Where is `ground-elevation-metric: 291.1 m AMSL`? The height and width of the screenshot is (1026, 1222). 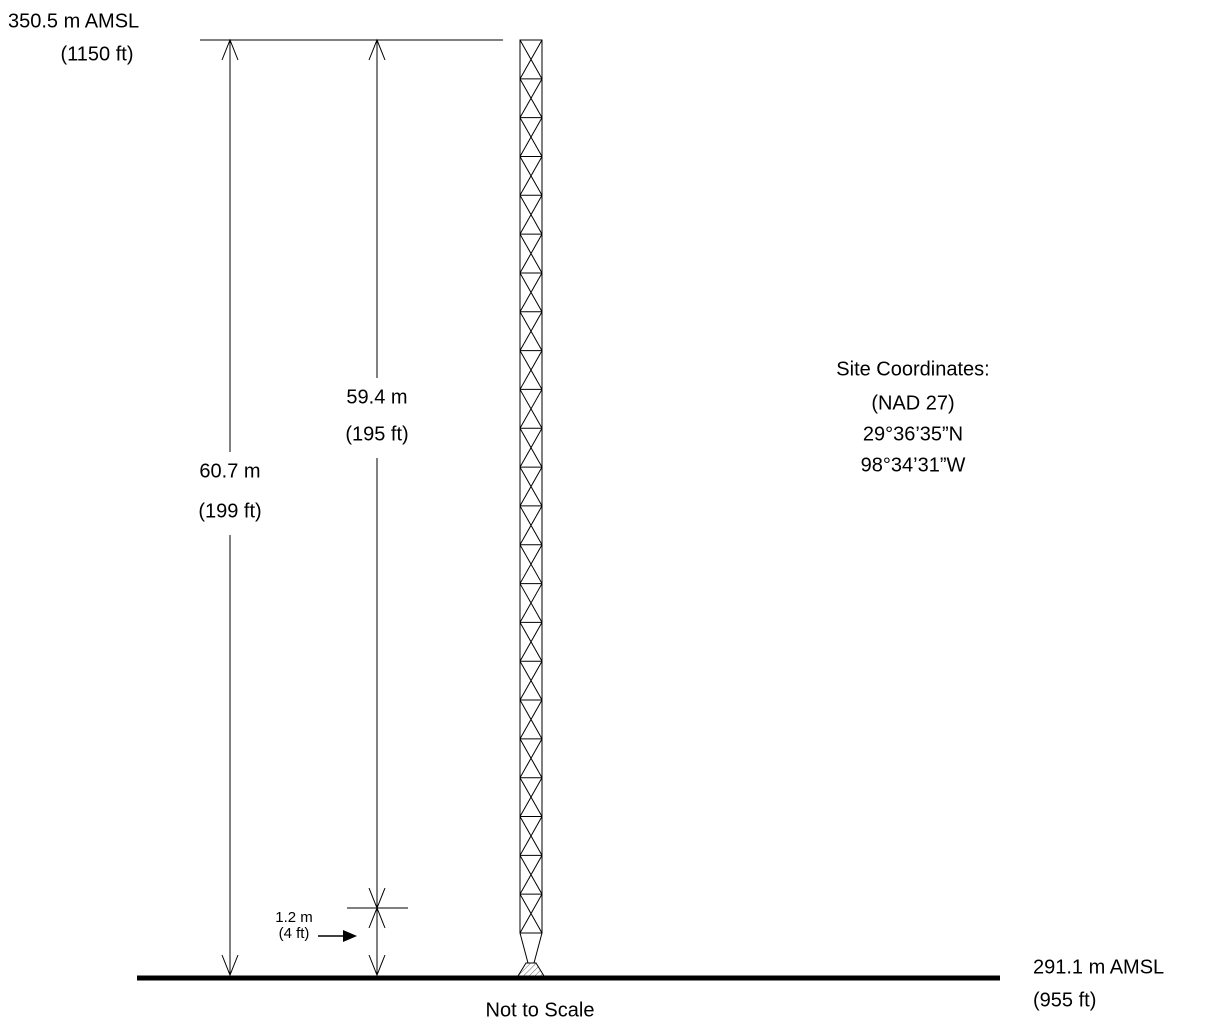
ground-elevation-metric: 291.1 m AMSL is located at coordinates (1098, 967).